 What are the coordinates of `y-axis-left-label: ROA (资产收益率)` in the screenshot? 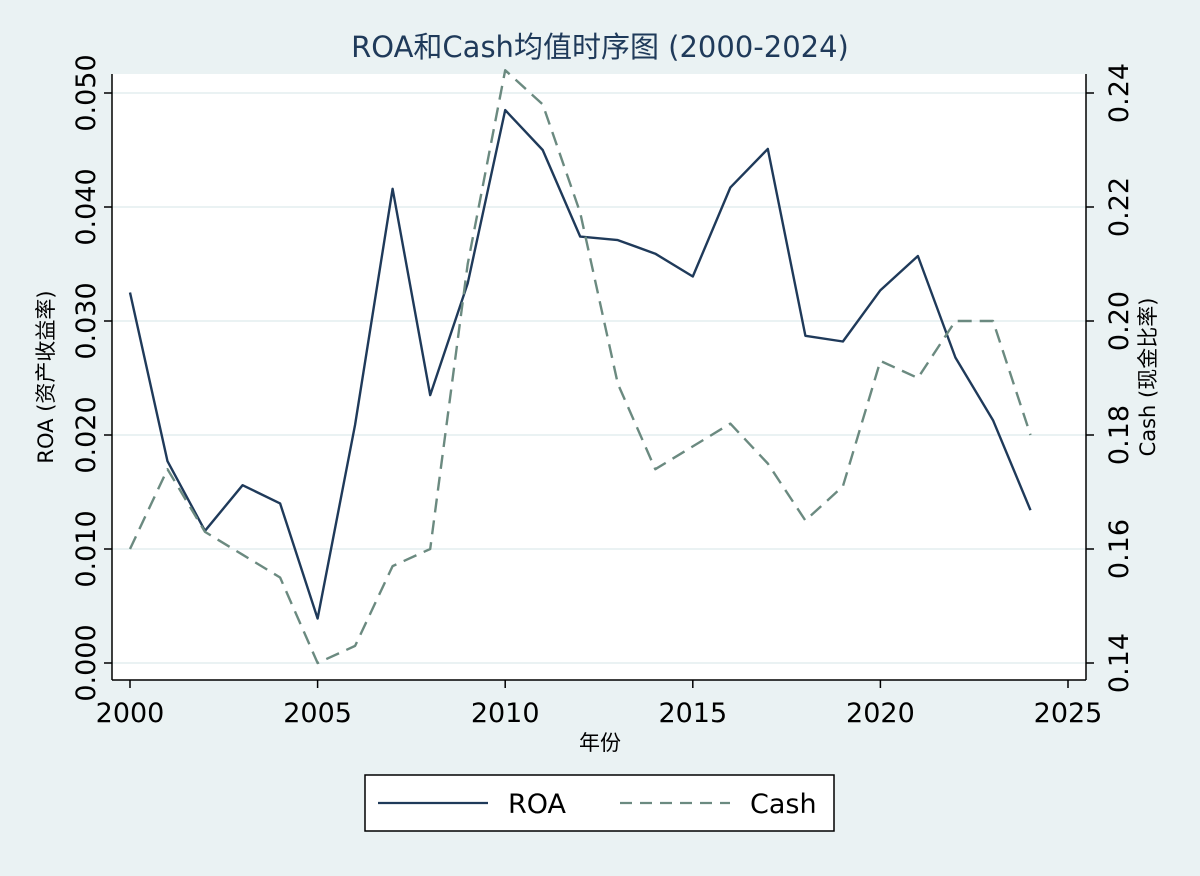 It's located at (46, 376).